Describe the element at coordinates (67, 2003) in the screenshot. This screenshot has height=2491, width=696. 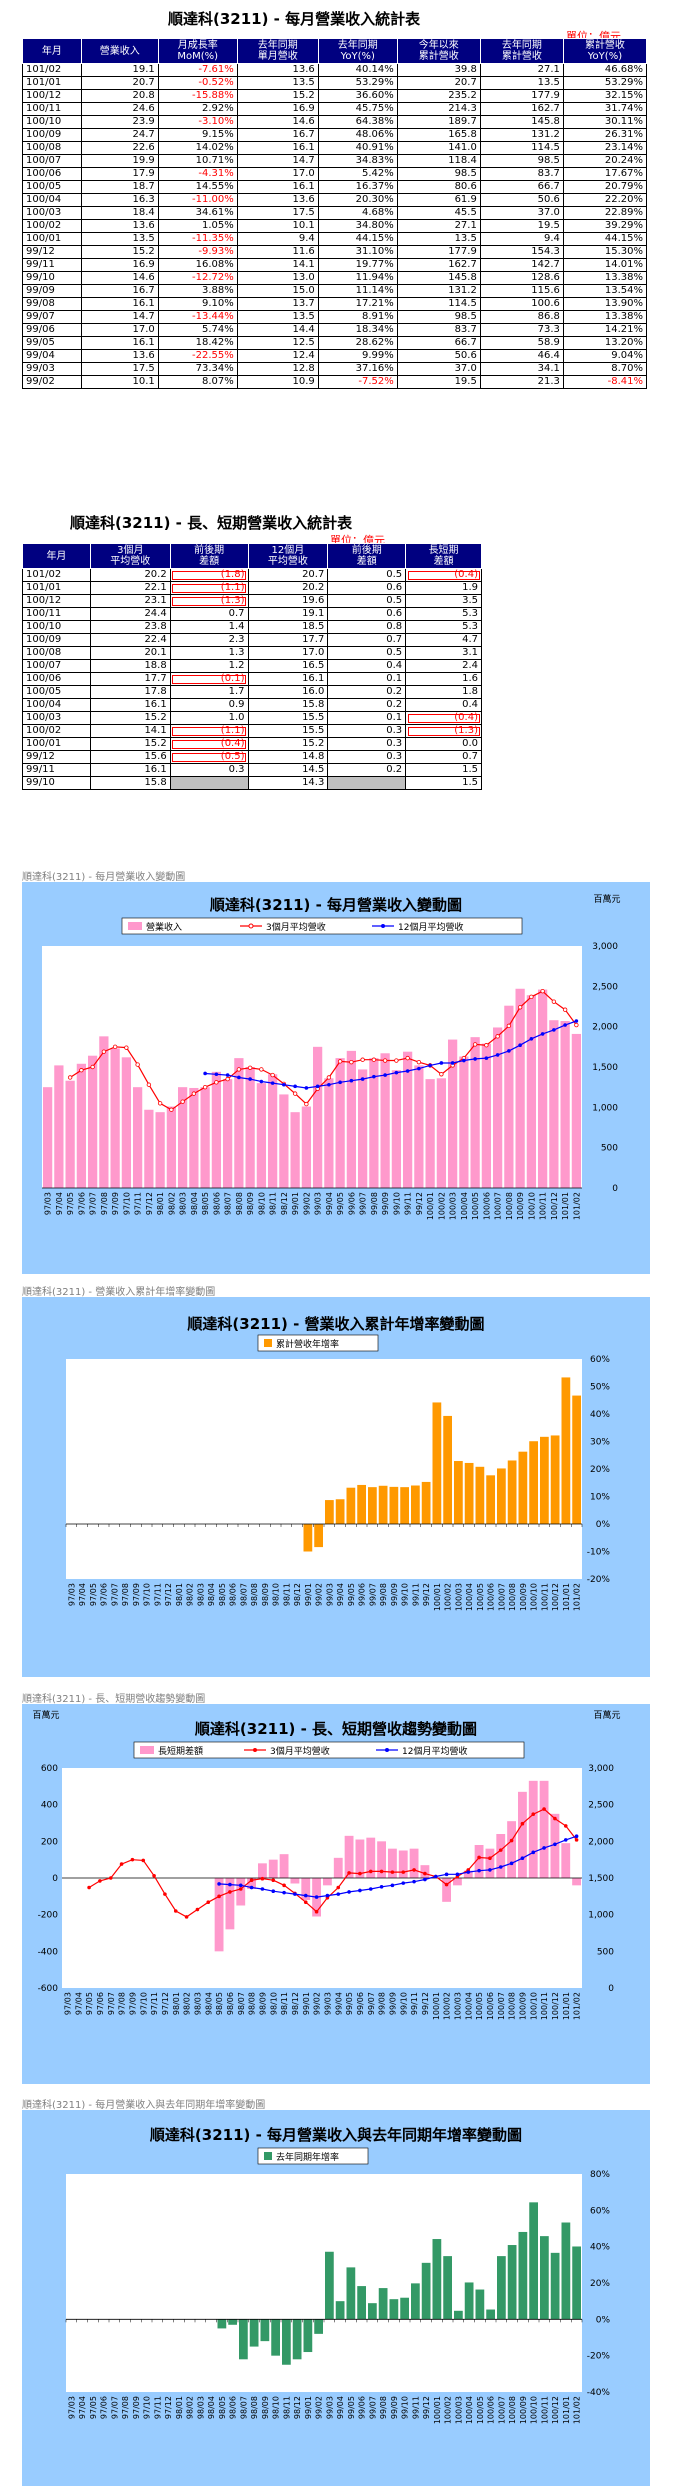
I see `x-tick-label: 97/03` at that location.